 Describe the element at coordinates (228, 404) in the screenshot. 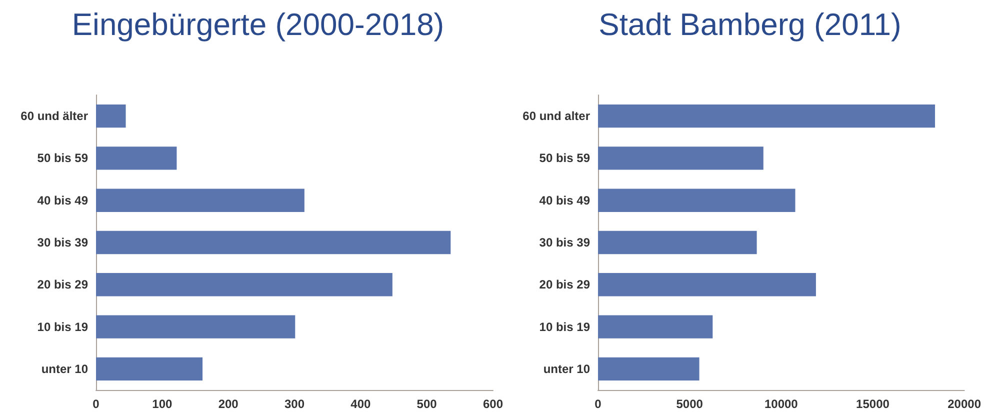

I see `x-tick-label: 200` at that location.